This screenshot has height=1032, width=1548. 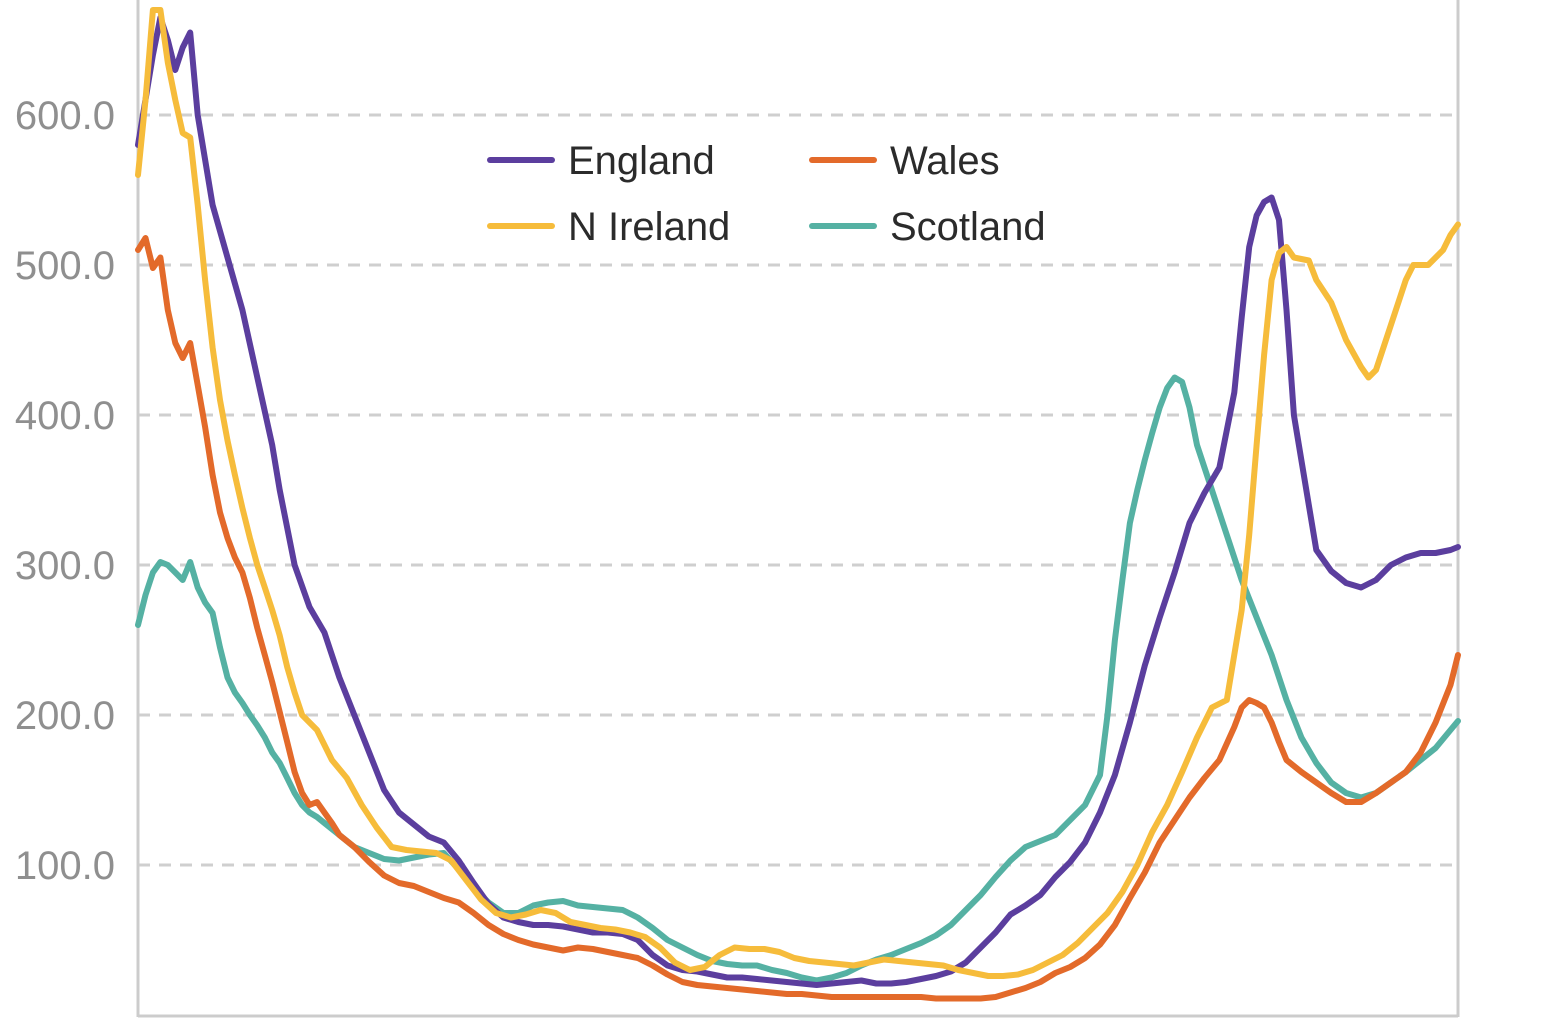 What do you see at coordinates (65, 866) in the screenshot?
I see `y-tick-label: 100.0` at bounding box center [65, 866].